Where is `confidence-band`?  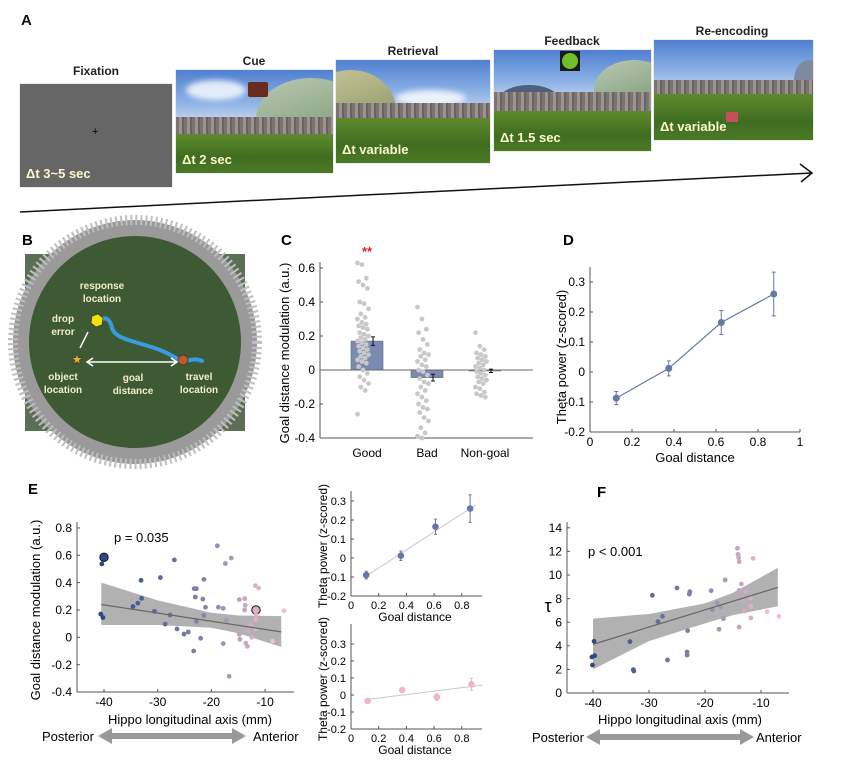 confidence-band is located at coordinates (685, 618).